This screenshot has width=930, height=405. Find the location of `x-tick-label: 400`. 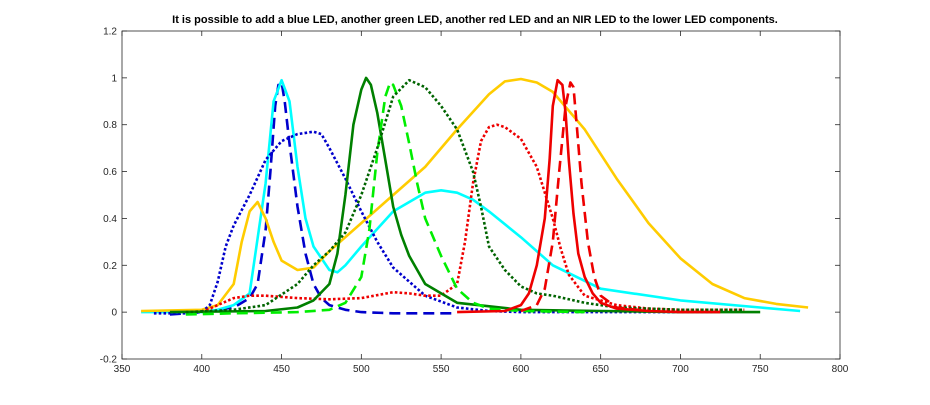

x-tick-label: 400 is located at coordinates (201, 369).